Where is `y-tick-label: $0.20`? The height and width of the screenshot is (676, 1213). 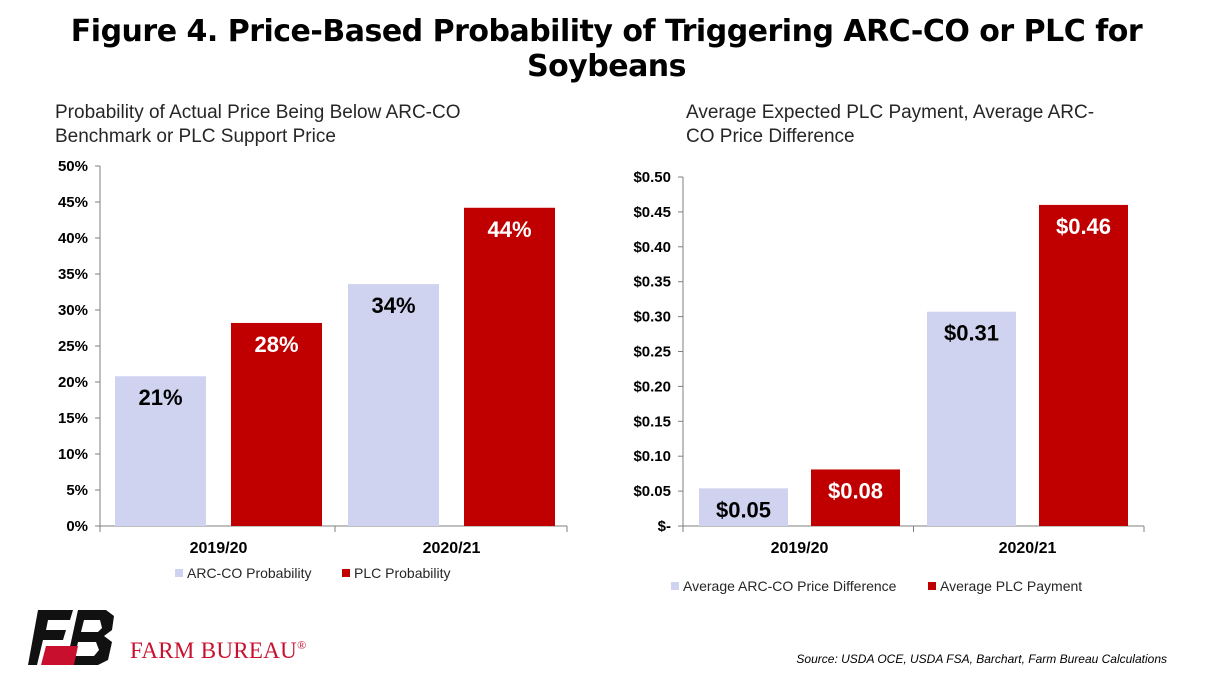
y-tick-label: $0.20 is located at coordinates (652, 386).